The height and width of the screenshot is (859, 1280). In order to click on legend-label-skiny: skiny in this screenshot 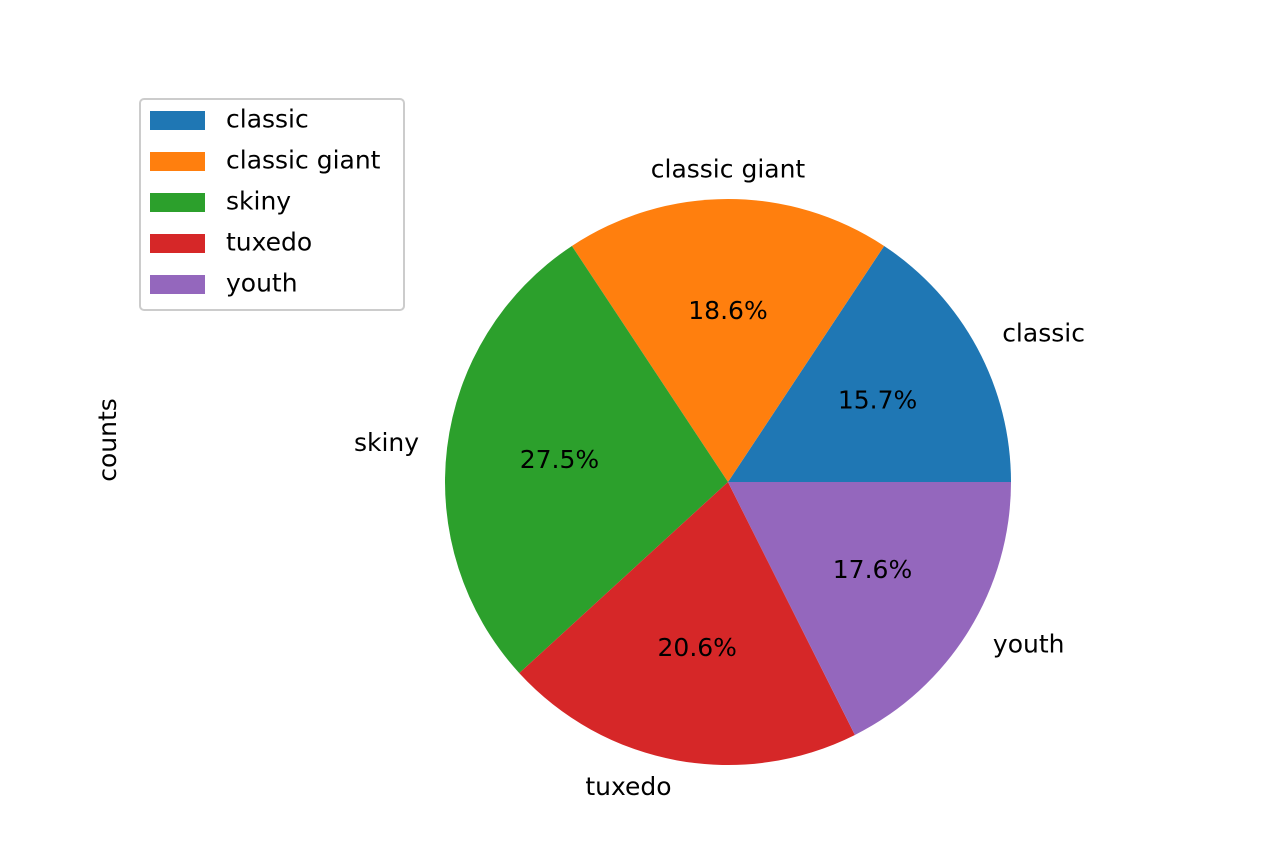, I will do `click(258, 201)`.